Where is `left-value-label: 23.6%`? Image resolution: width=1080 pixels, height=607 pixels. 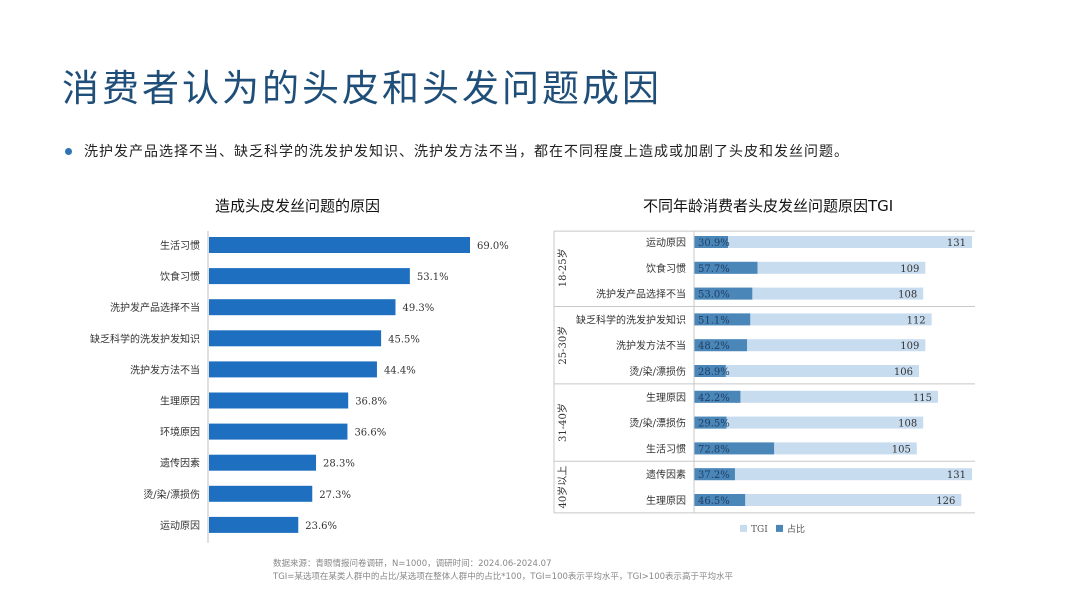
left-value-label: 23.6% is located at coordinates (321, 526).